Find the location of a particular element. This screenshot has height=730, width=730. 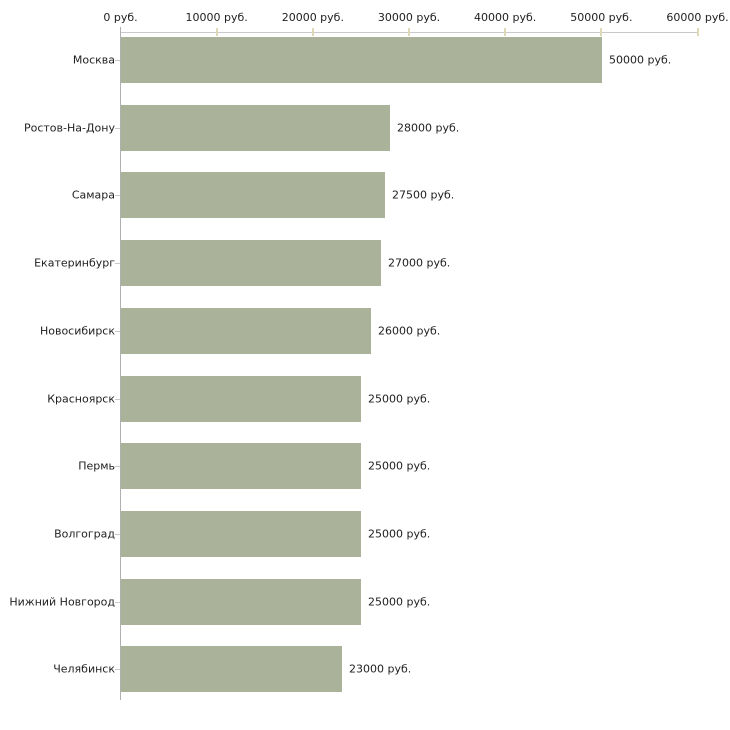

x-axis-tick-label: 50000 руб. is located at coordinates (601, 17).